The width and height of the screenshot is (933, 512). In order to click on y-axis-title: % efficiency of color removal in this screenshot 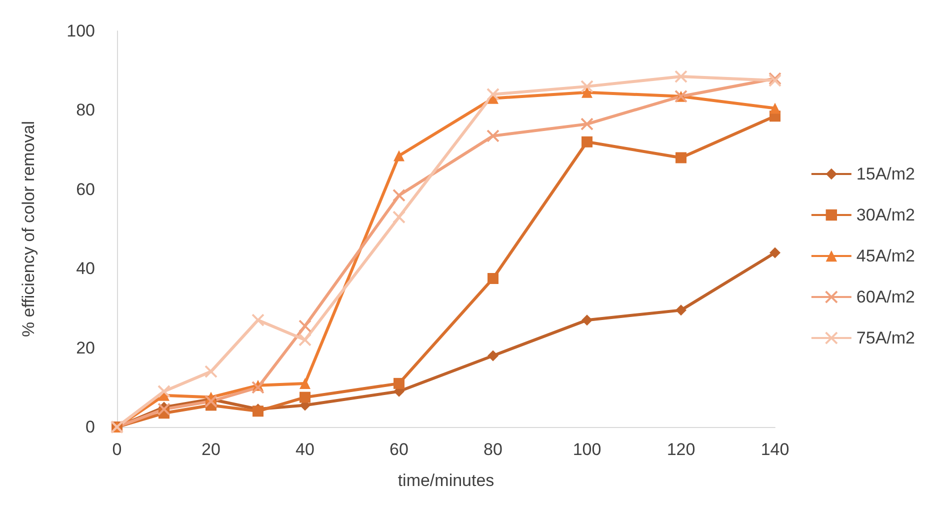, I will do `click(28, 229)`.